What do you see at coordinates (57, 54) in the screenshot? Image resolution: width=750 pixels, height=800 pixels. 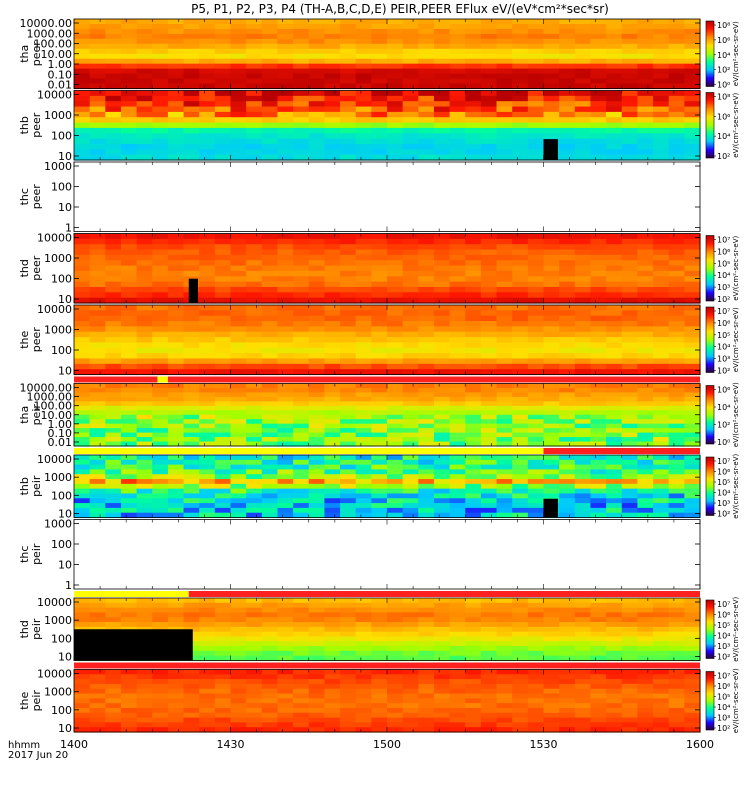 I see `y-tick-label: 10.00` at bounding box center [57, 54].